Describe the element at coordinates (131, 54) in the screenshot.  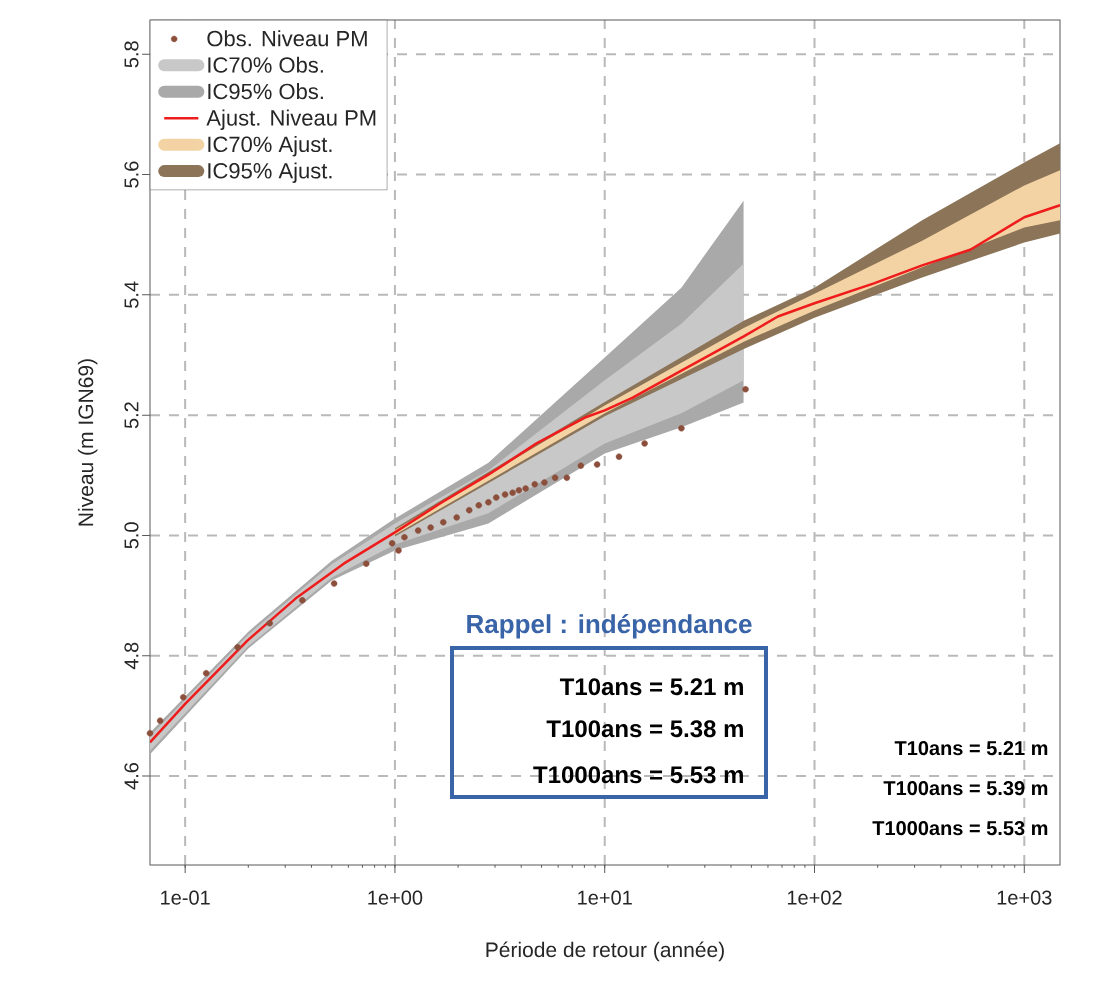
I see `y-tick-label: 5.8` at that location.